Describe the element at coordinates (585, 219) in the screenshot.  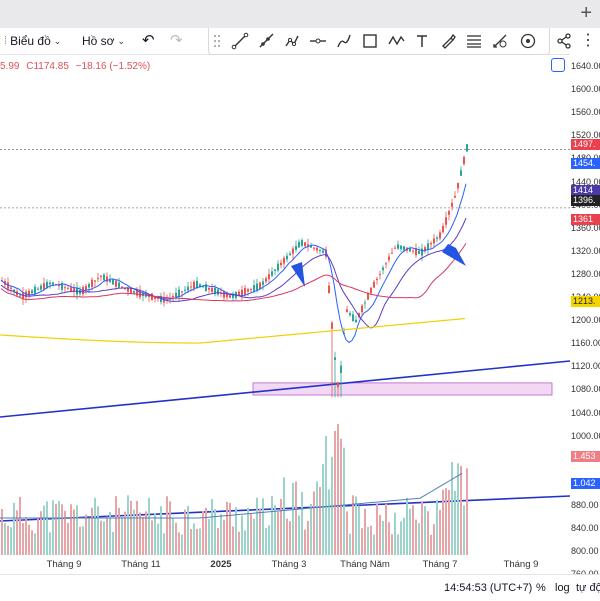
I see `price-badge: 1361` at that location.